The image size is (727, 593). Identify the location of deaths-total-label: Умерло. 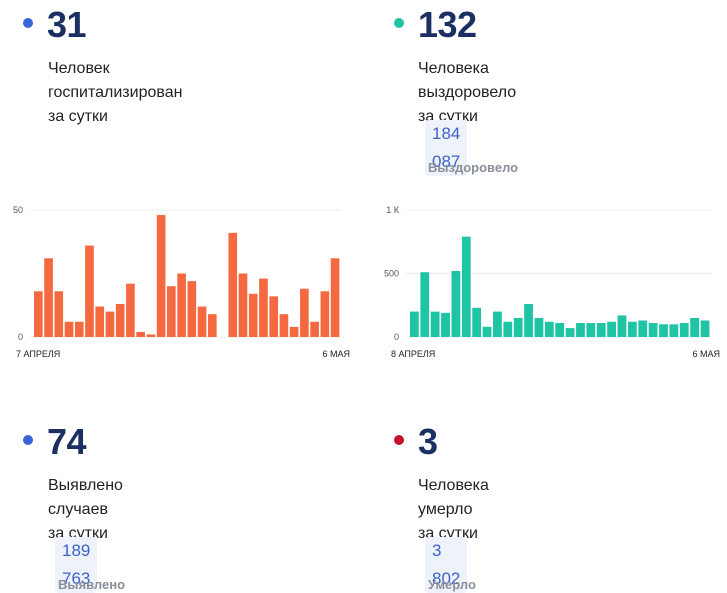
(452, 584).